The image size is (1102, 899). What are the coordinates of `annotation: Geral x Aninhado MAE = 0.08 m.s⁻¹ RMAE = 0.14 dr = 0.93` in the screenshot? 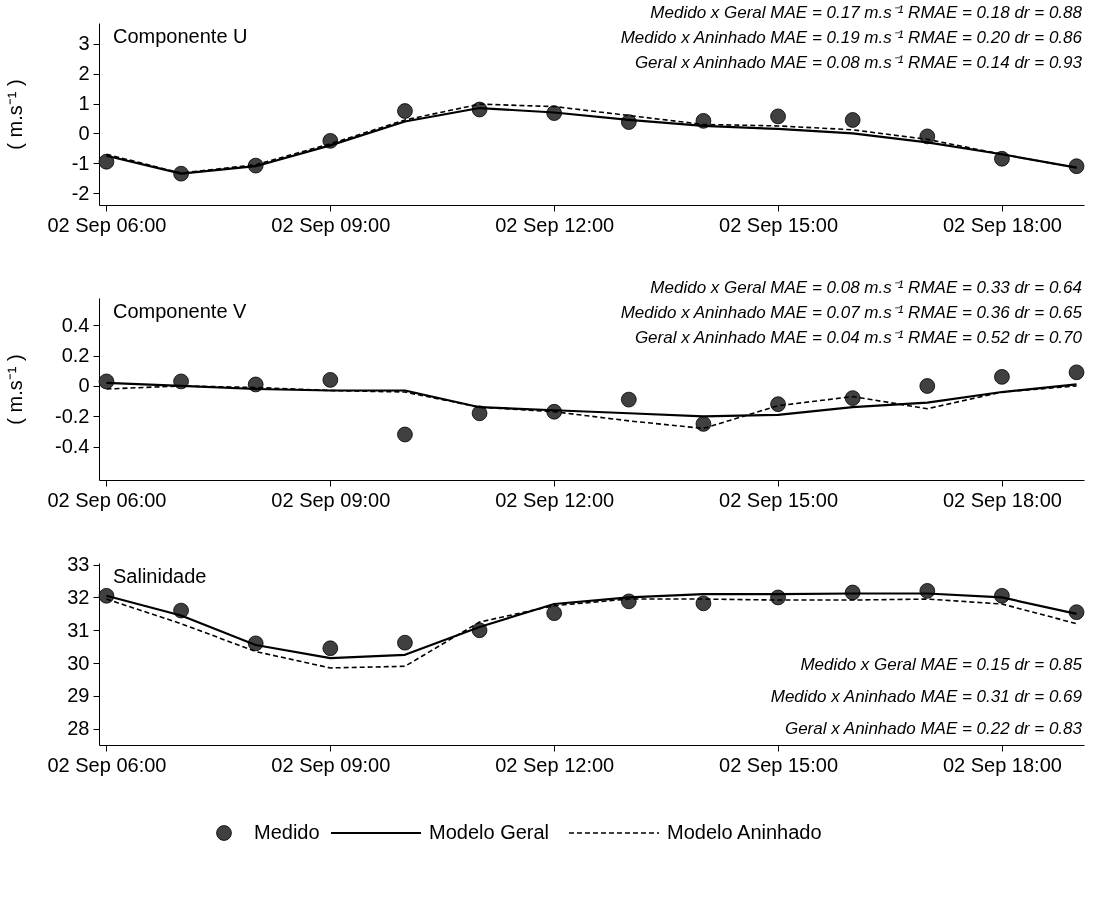 It's located at (858, 62).